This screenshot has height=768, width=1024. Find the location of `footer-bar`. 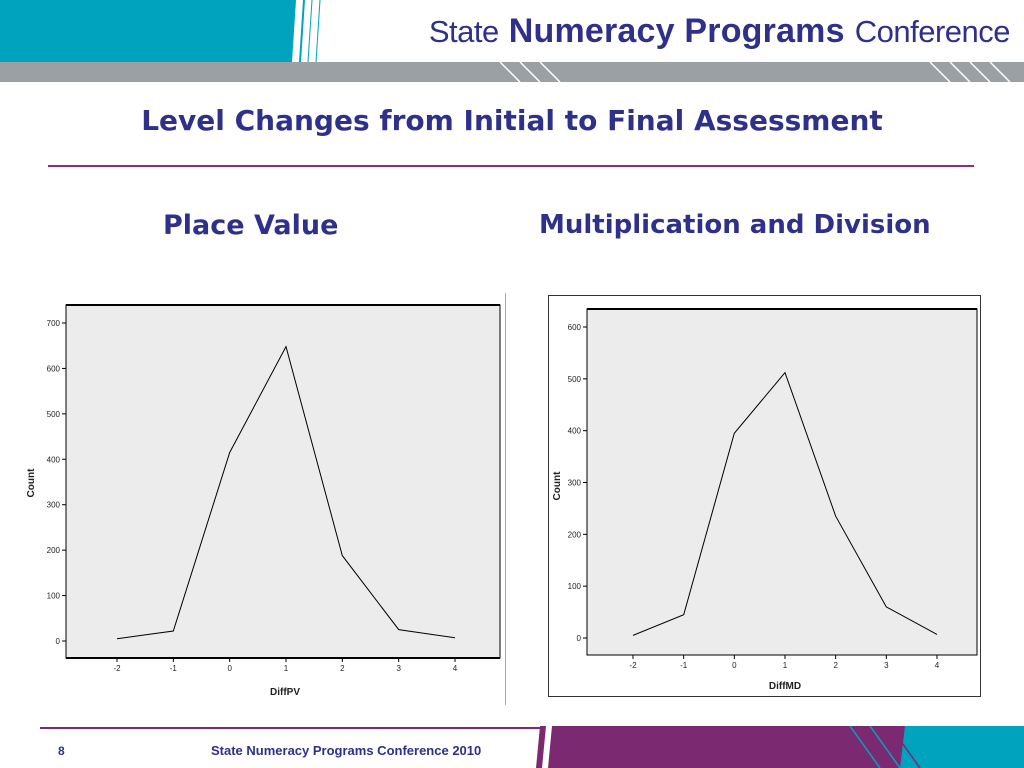

footer-bar is located at coordinates (512, 747).